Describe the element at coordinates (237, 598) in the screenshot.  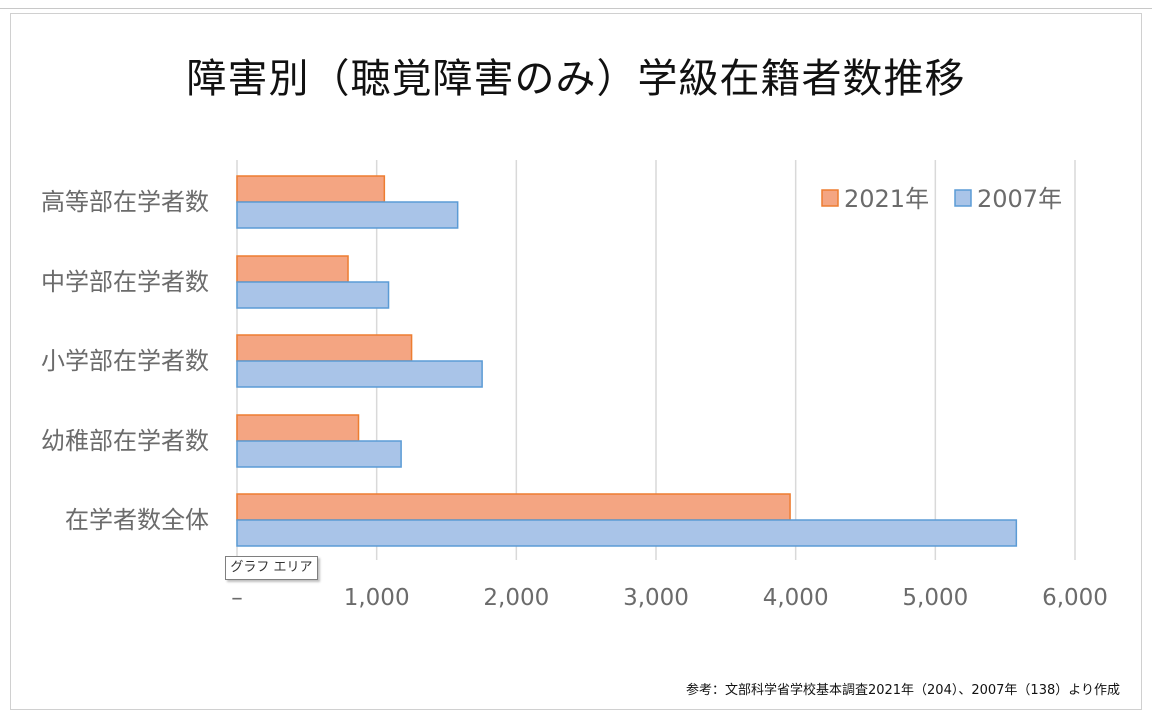
I see `x-tick-label-0: –` at that location.